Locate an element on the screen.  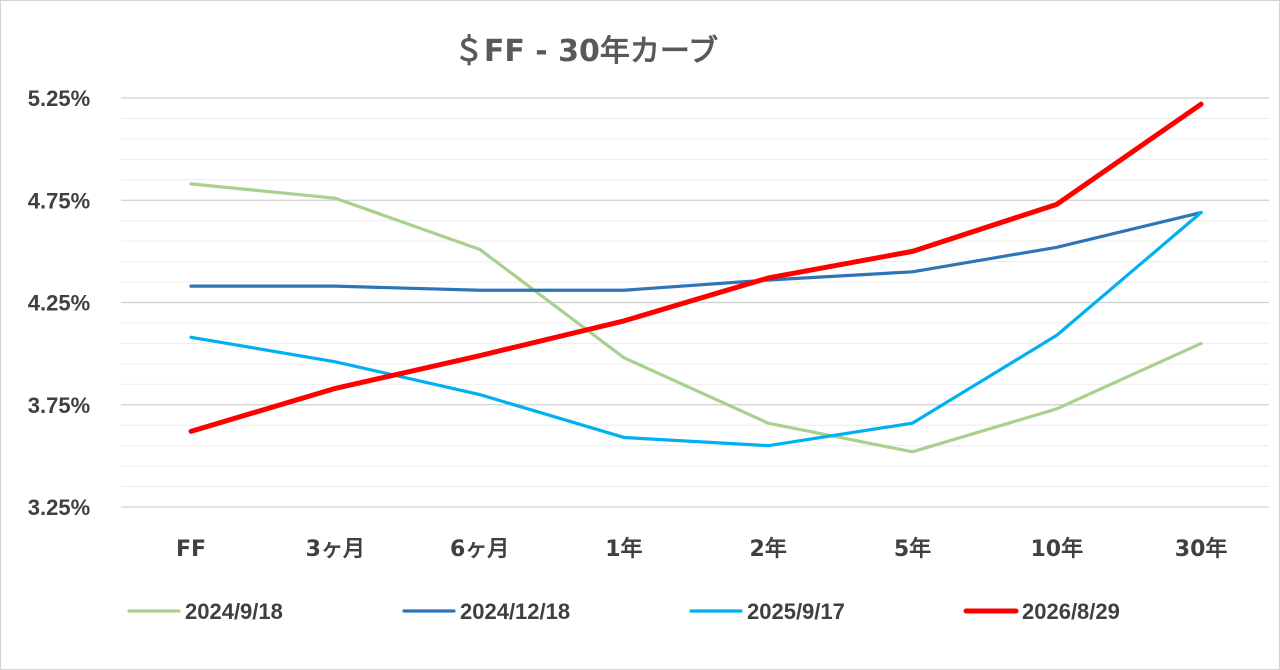
legend: 2024/9/18 2024/12/18 2025/9/17 2026/8/29 is located at coordinates (623, 611).